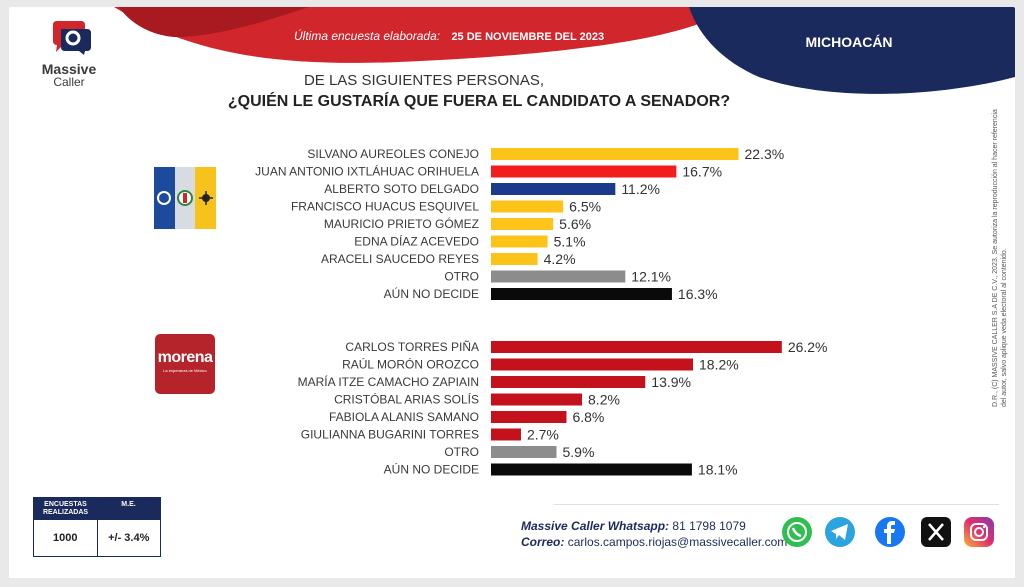 The image size is (1024, 587). What do you see at coordinates (72, 38) in the screenshot?
I see `massive-caller-logo-icon` at bounding box center [72, 38].